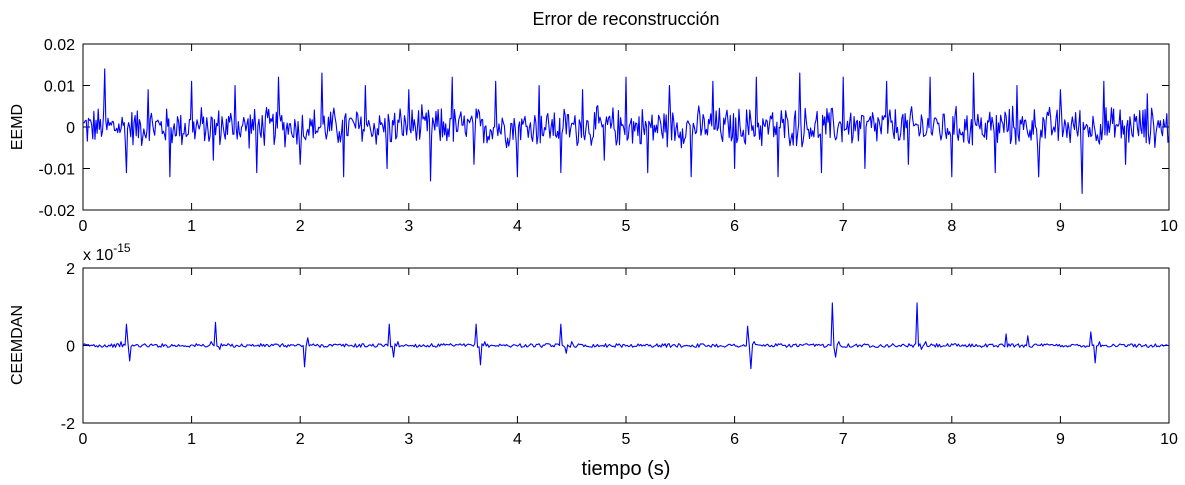 The image size is (1185, 485). What do you see at coordinates (70, 269) in the screenshot?
I see `y-tick-label: 2` at bounding box center [70, 269].